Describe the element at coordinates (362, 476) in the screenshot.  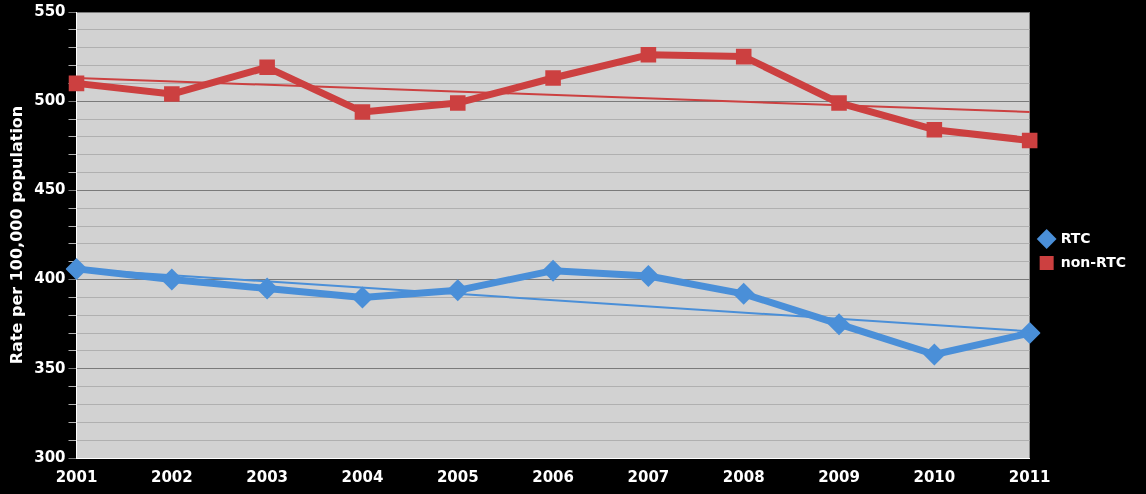
I see `x-tick-label: 2004` at that location.